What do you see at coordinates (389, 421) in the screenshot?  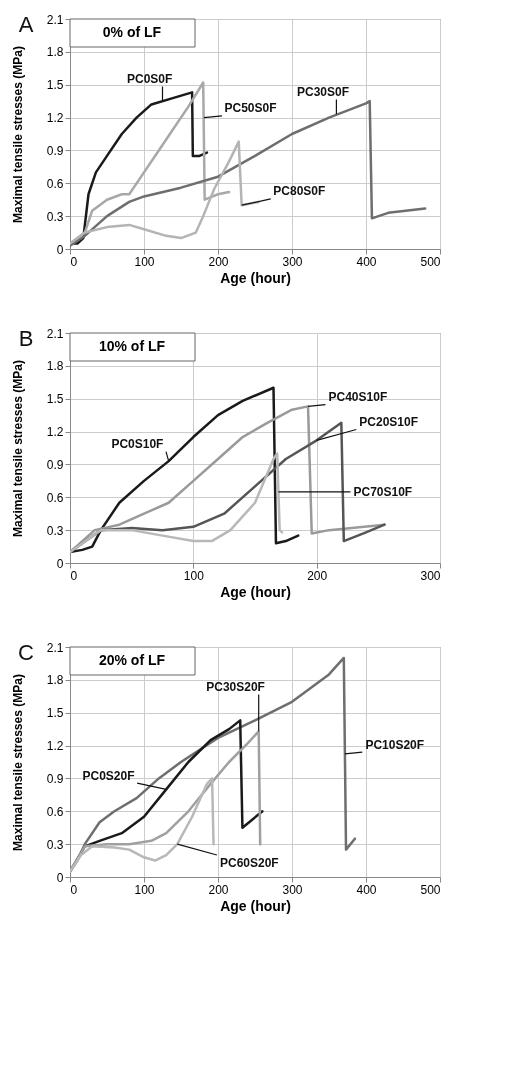 I see `annotation: PC20S10F` at bounding box center [389, 421].